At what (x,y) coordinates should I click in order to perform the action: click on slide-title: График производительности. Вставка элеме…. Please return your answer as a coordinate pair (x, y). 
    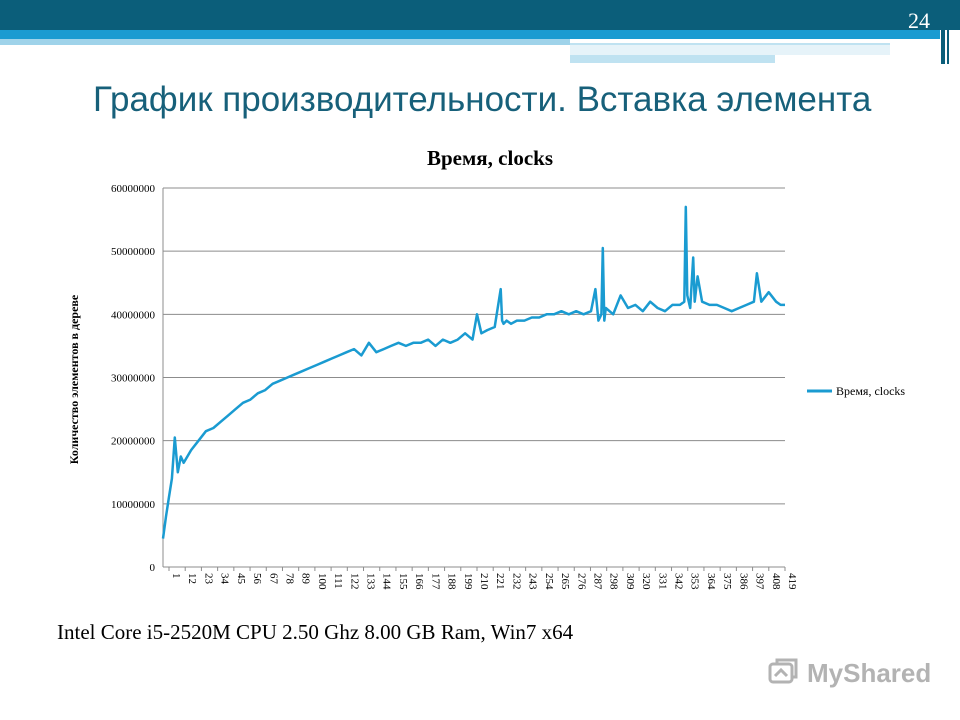
    Looking at the image, I should click on (482, 99).